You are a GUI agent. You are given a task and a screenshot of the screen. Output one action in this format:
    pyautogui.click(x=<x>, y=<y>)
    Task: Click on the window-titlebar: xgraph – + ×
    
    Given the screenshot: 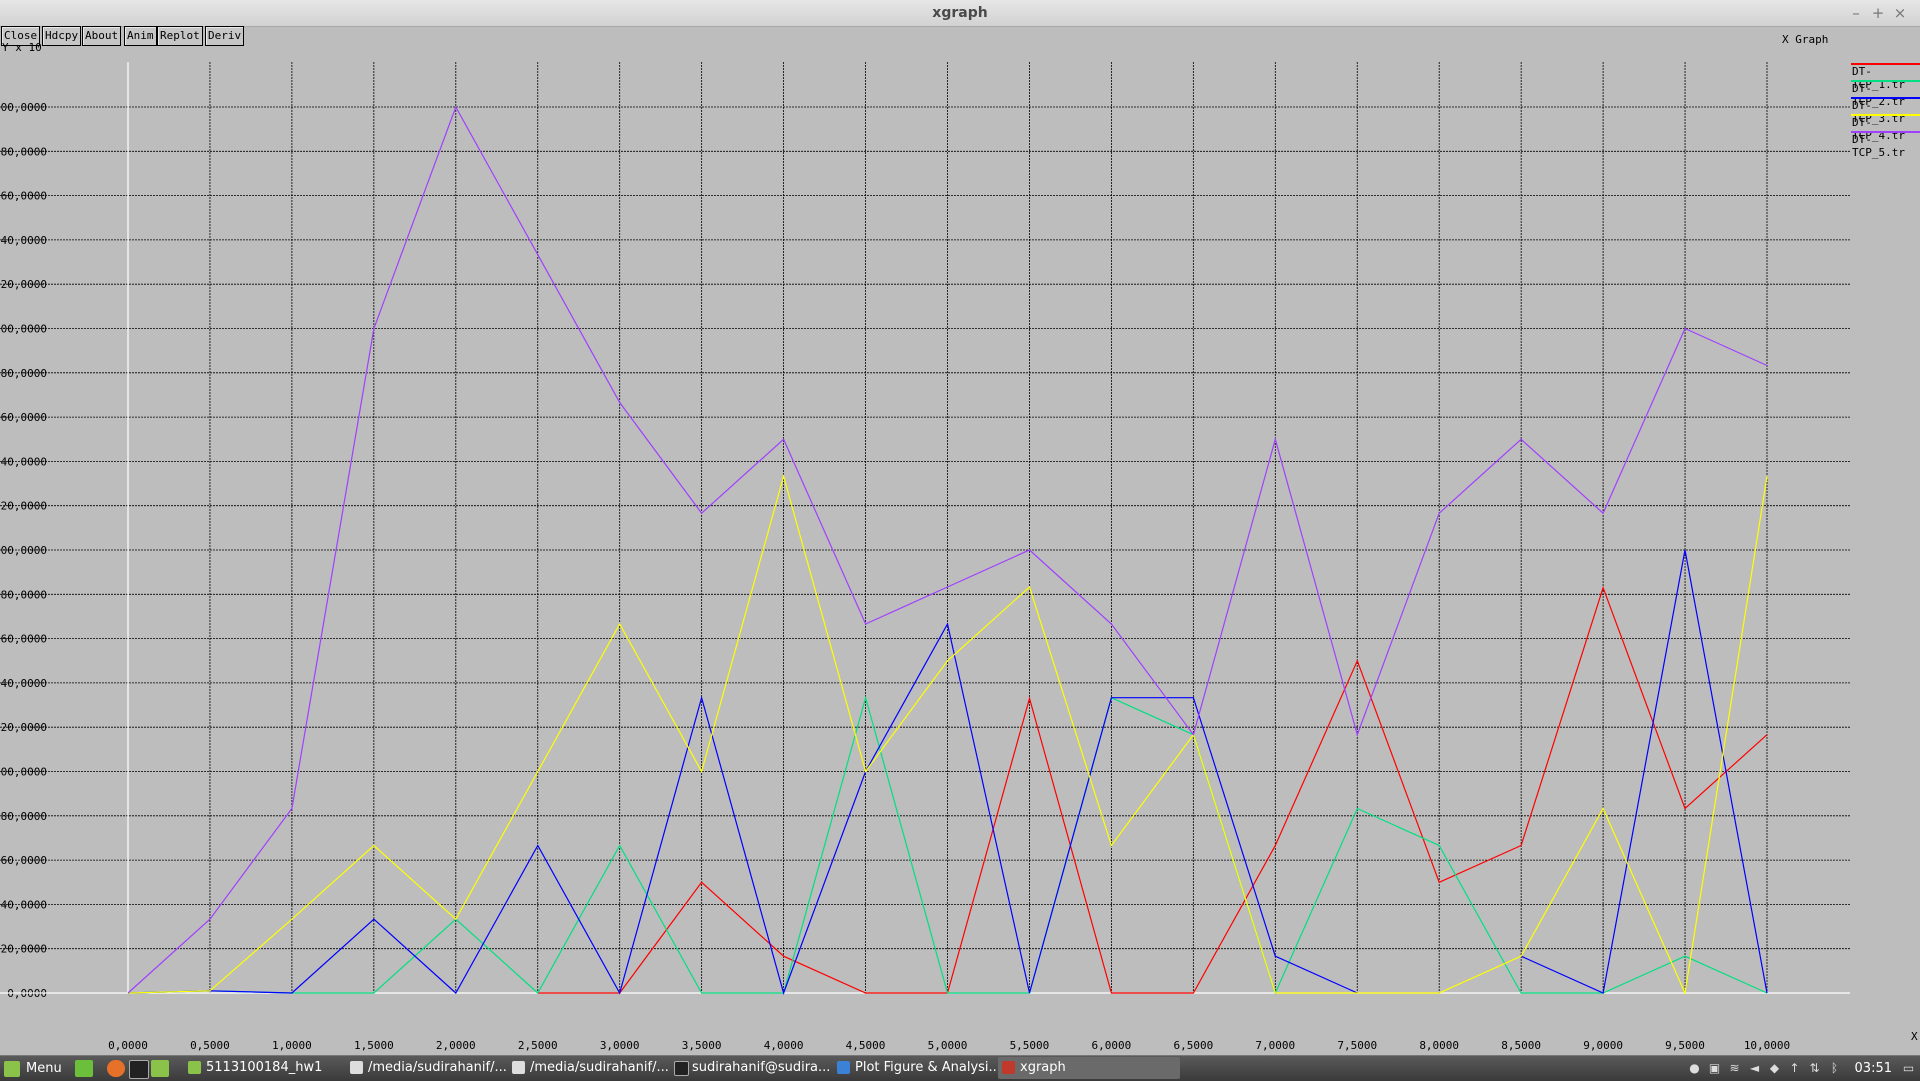 What is the action you would take?
    pyautogui.click(x=960, y=13)
    